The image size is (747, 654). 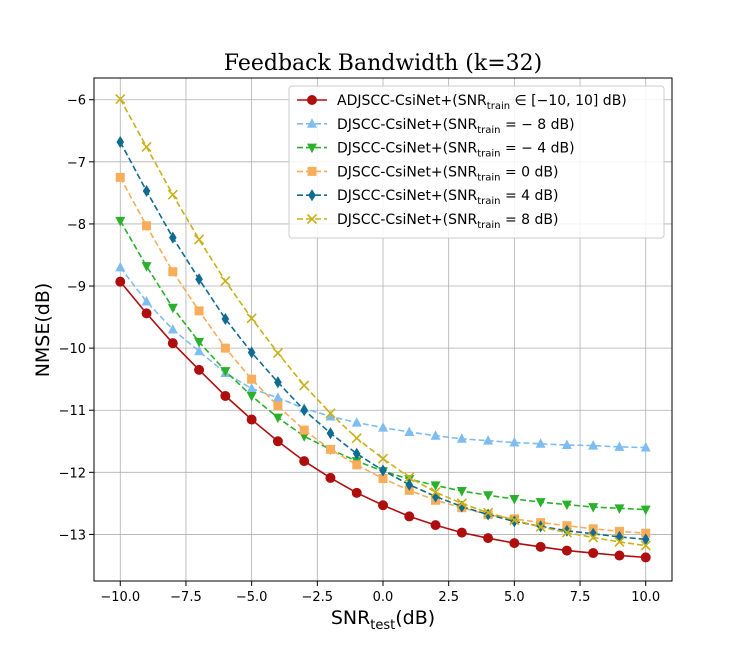 What do you see at coordinates (383, 597) in the screenshot?
I see `x-tick-label: 0.0` at bounding box center [383, 597].